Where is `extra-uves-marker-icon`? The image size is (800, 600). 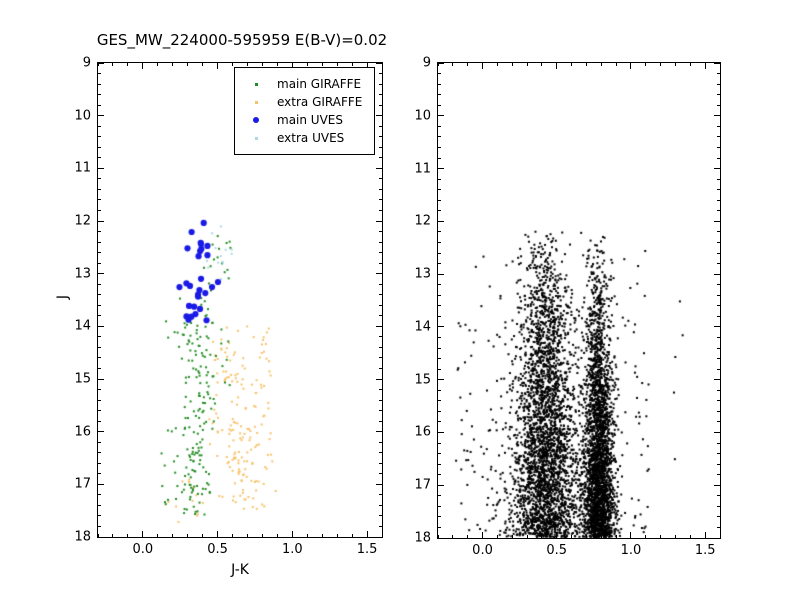
extra-uves-marker-icon is located at coordinates (256, 138).